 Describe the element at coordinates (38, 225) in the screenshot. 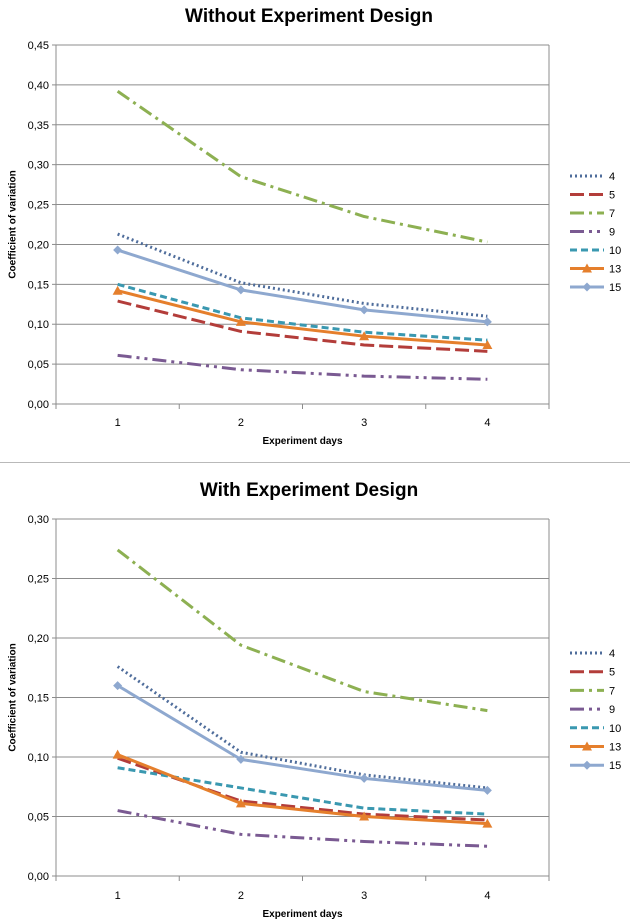

I see `y-tick-labels: 0,00 0,05 0,10 0,15 0,20 0,25 0,30 0,35 0,40 0,45` at that location.